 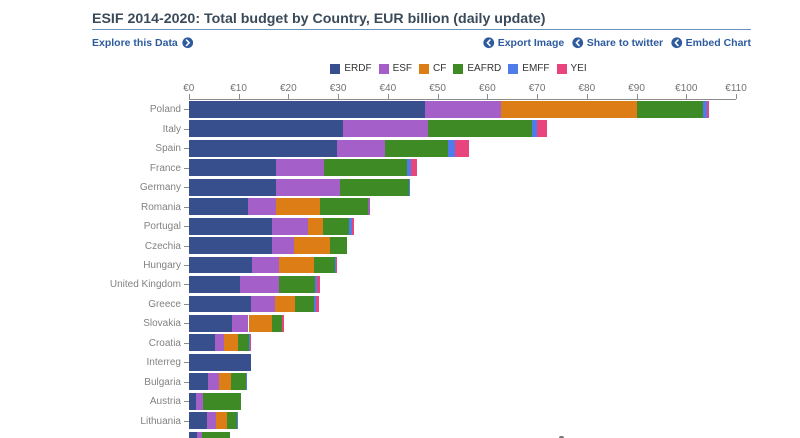 I want to click on bar-segment-eafrd-france, so click(x=365, y=168).